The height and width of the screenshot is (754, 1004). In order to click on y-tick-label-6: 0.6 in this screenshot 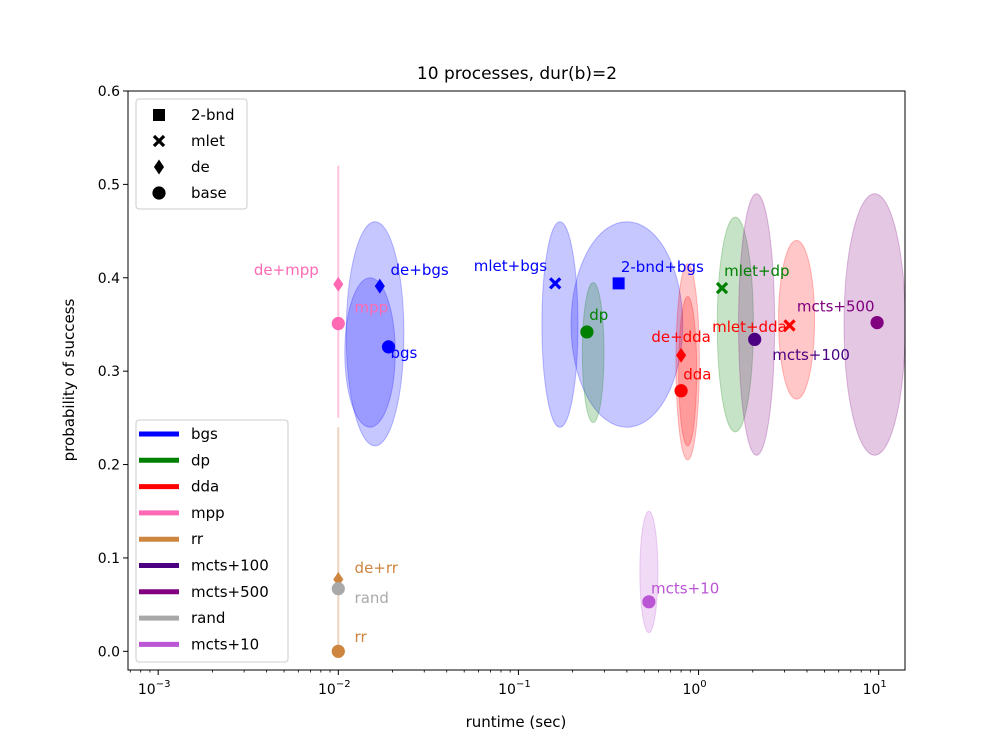, I will do `click(109, 92)`.